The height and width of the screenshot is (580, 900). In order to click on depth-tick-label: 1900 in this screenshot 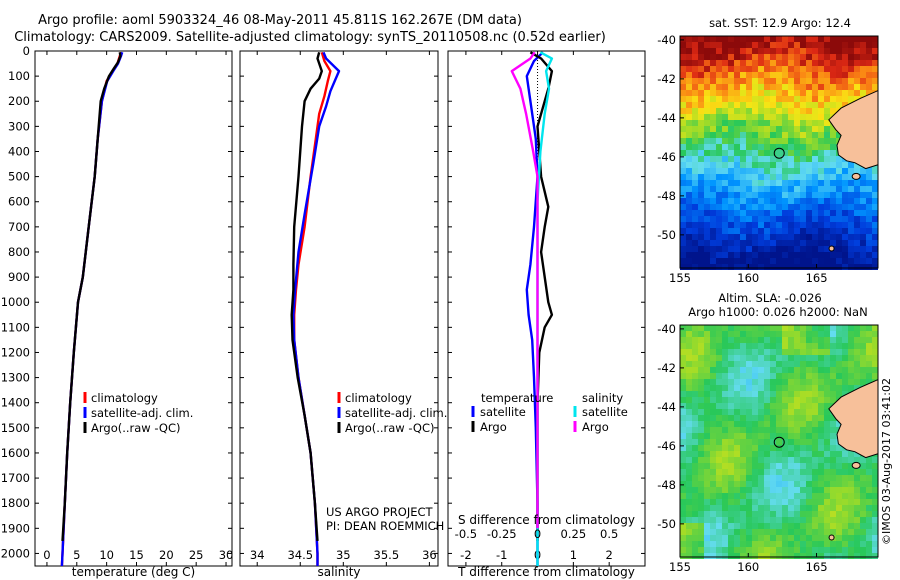, I will do `click(15, 528)`.